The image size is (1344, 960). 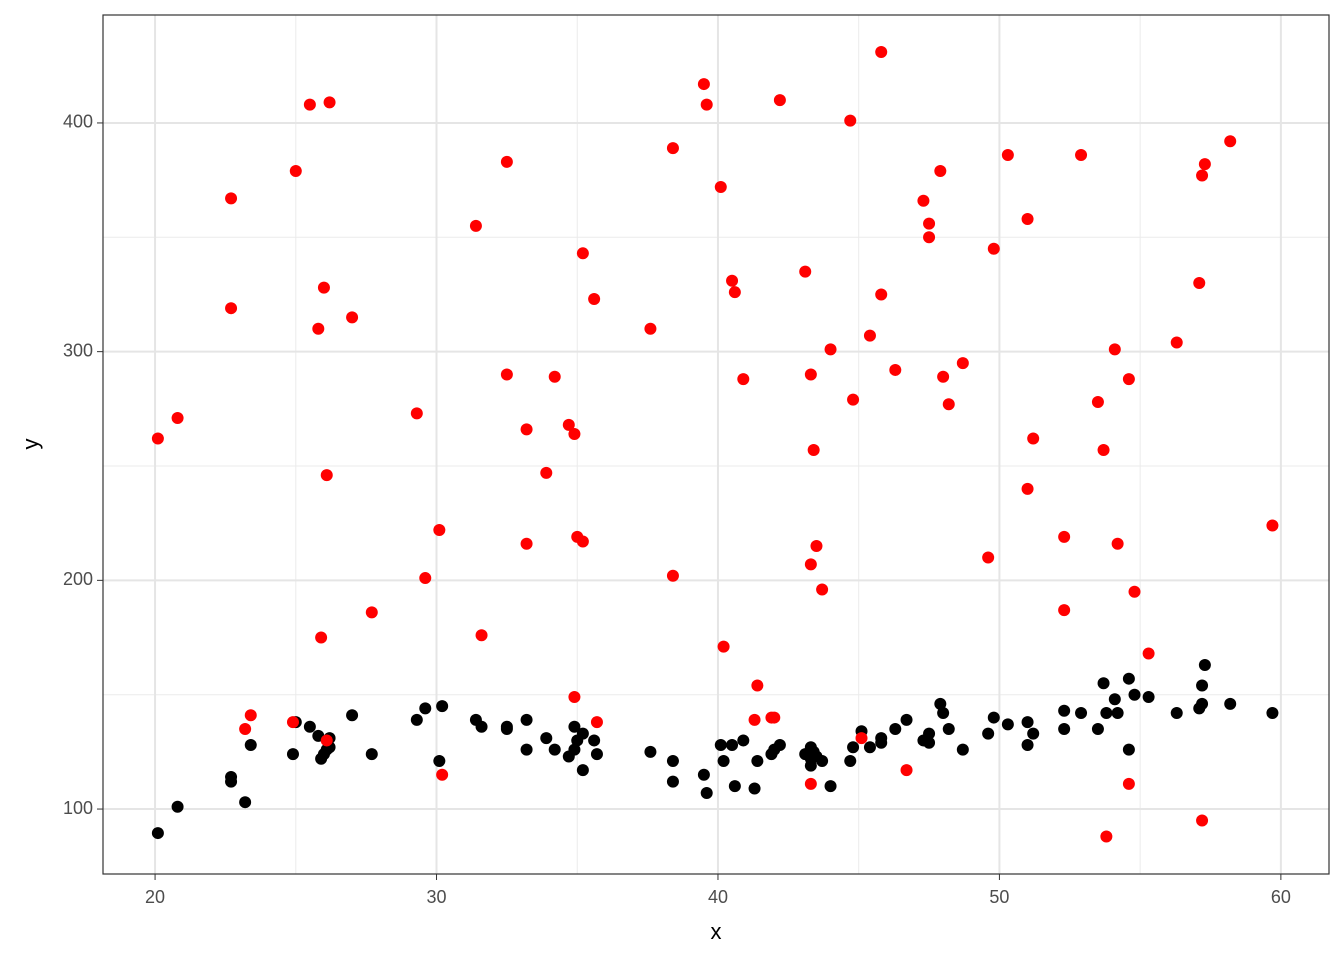 I want to click on x-axis-title: x, so click(x=716, y=931).